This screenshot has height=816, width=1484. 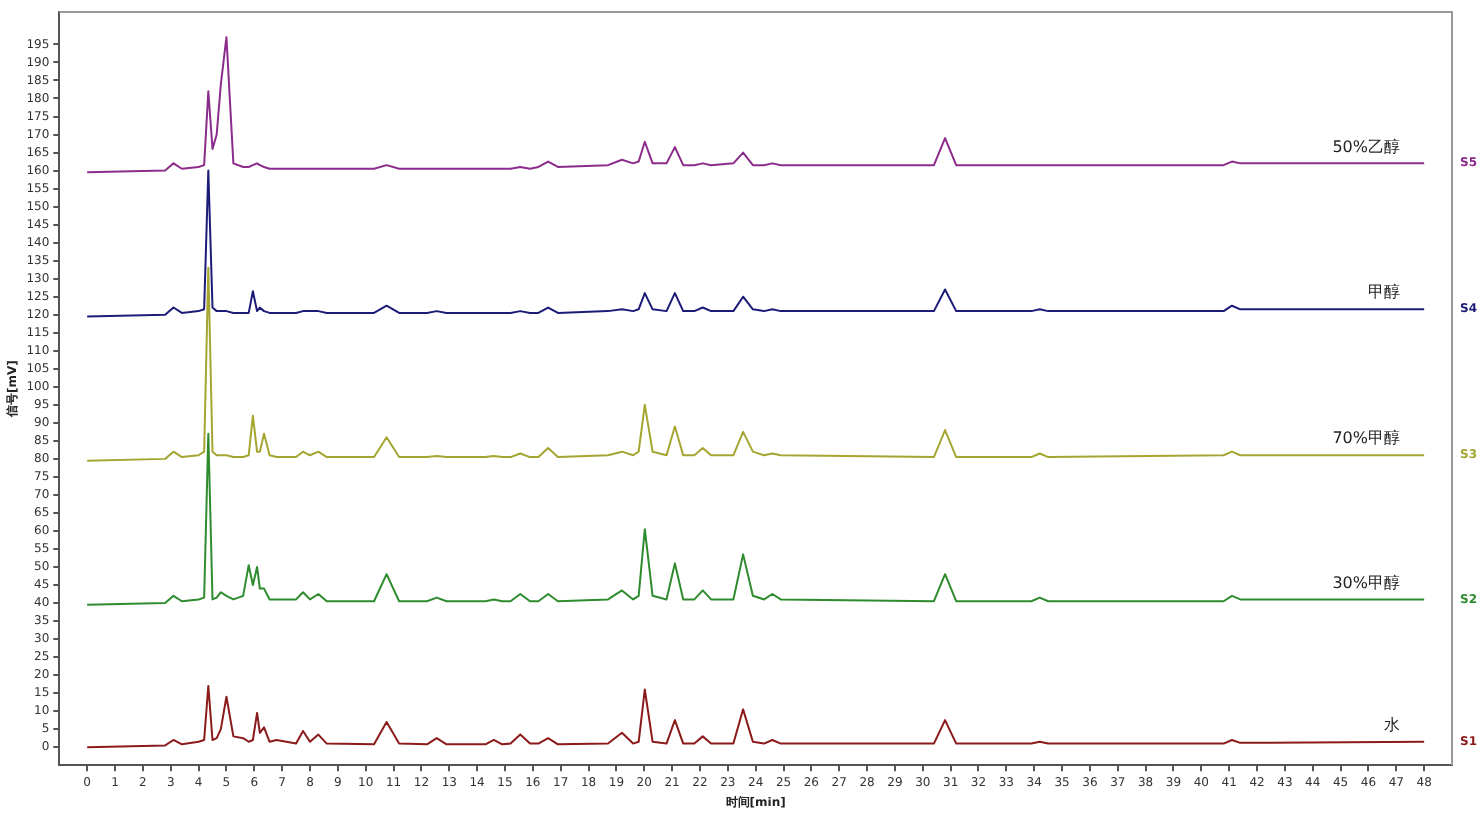 I want to click on annotation: 水, so click(x=1392, y=724).